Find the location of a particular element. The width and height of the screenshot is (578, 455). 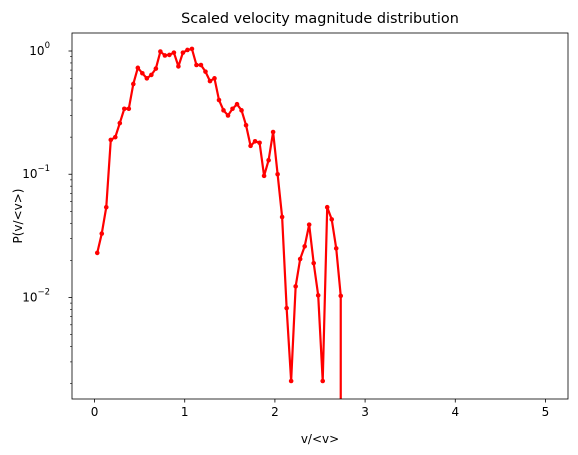

chart-title: Scaled velocity magnitude distribution is located at coordinates (320, 19).